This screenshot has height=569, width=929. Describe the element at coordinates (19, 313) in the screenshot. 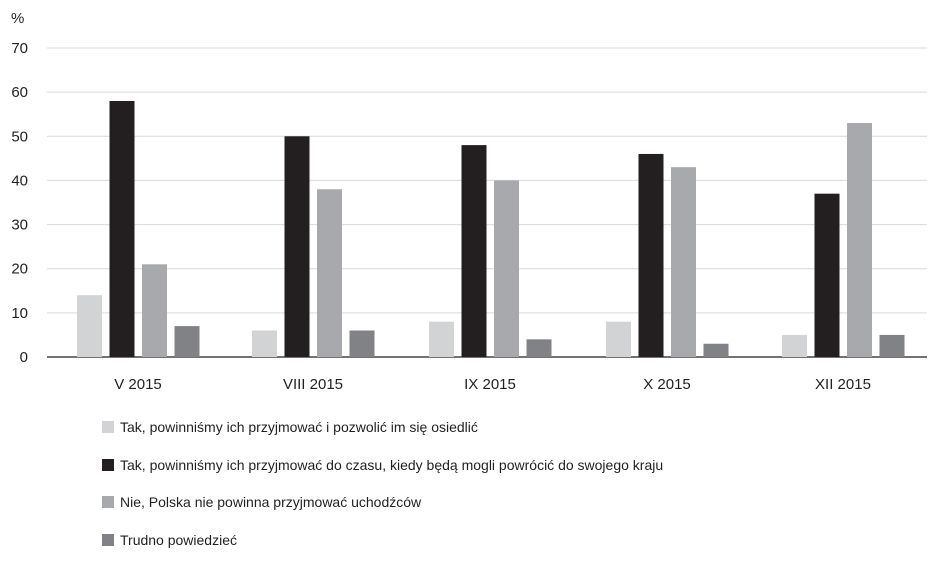

I see `y-tick-label-10: 10` at that location.